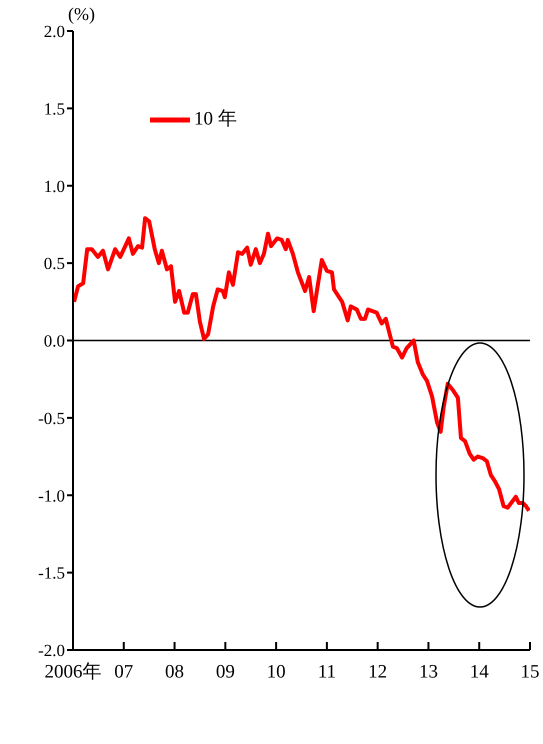 Image resolution: width=543 pixels, height=744 pixels. Describe the element at coordinates (54, 32) in the screenshot. I see `y-tick-label: 2.0` at that location.